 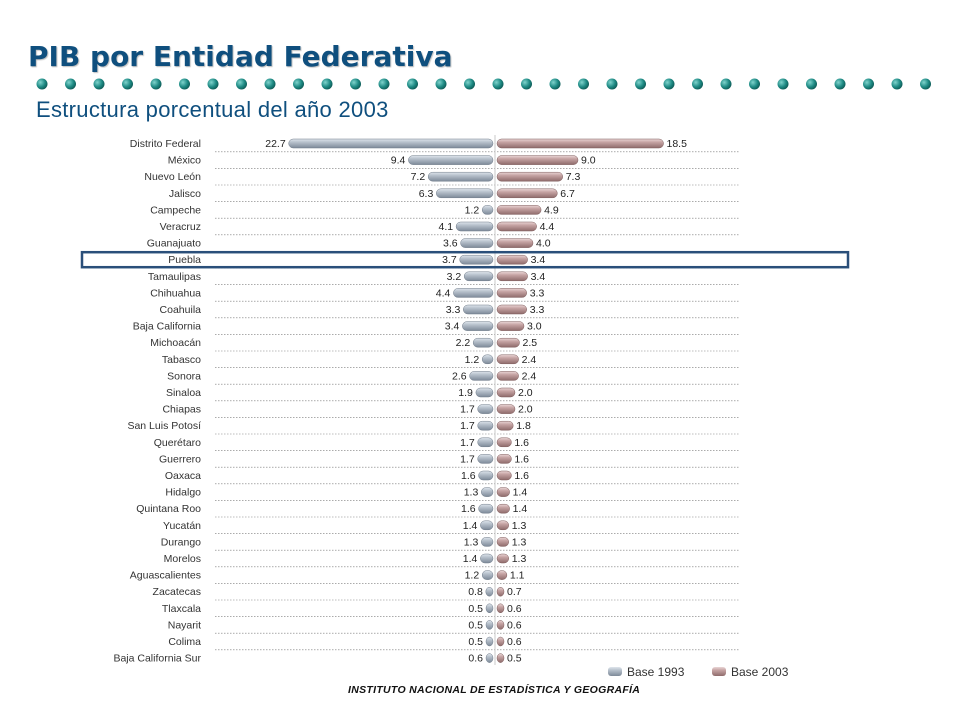 What do you see at coordinates (656, 672) in the screenshot?
I see `legend-label-1993: Base 1993` at bounding box center [656, 672].